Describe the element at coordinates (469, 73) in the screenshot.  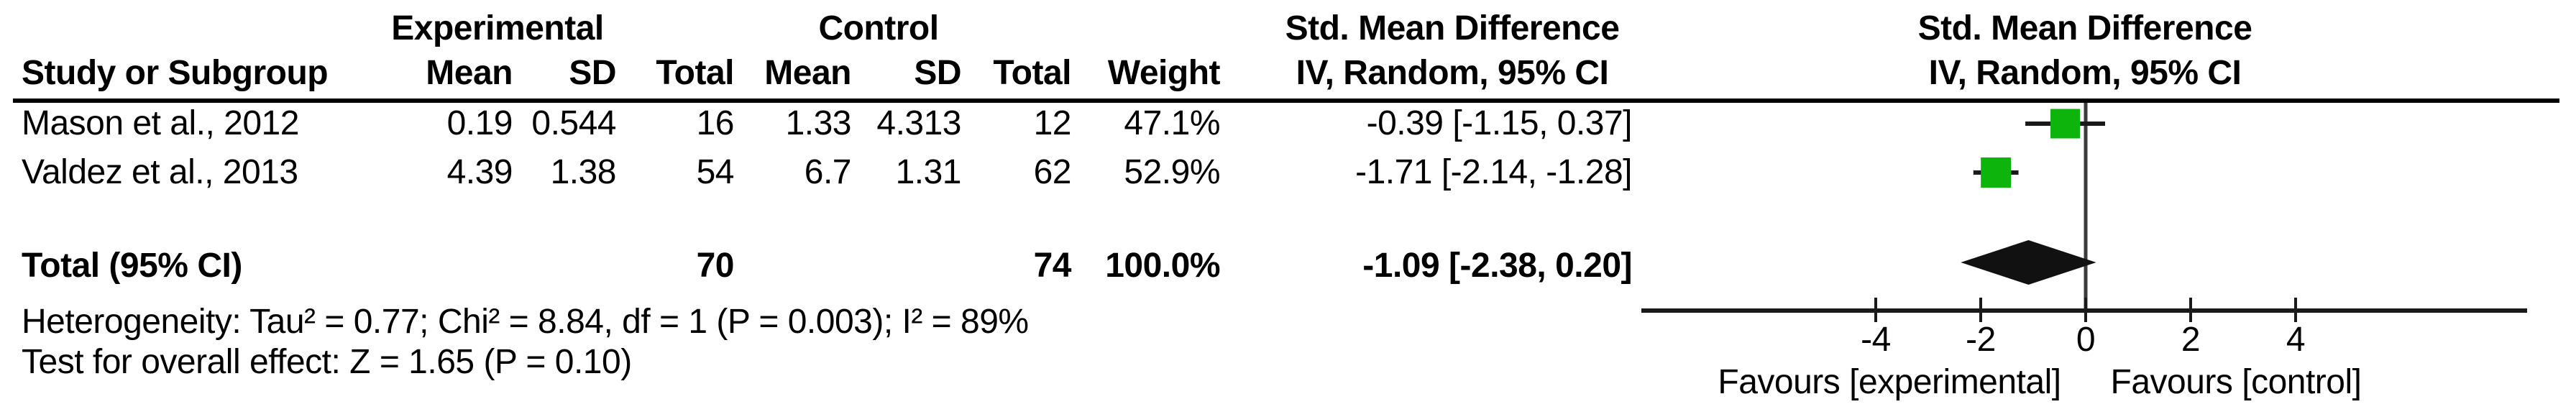
I see `col-header-mean-exp: Mean` at that location.